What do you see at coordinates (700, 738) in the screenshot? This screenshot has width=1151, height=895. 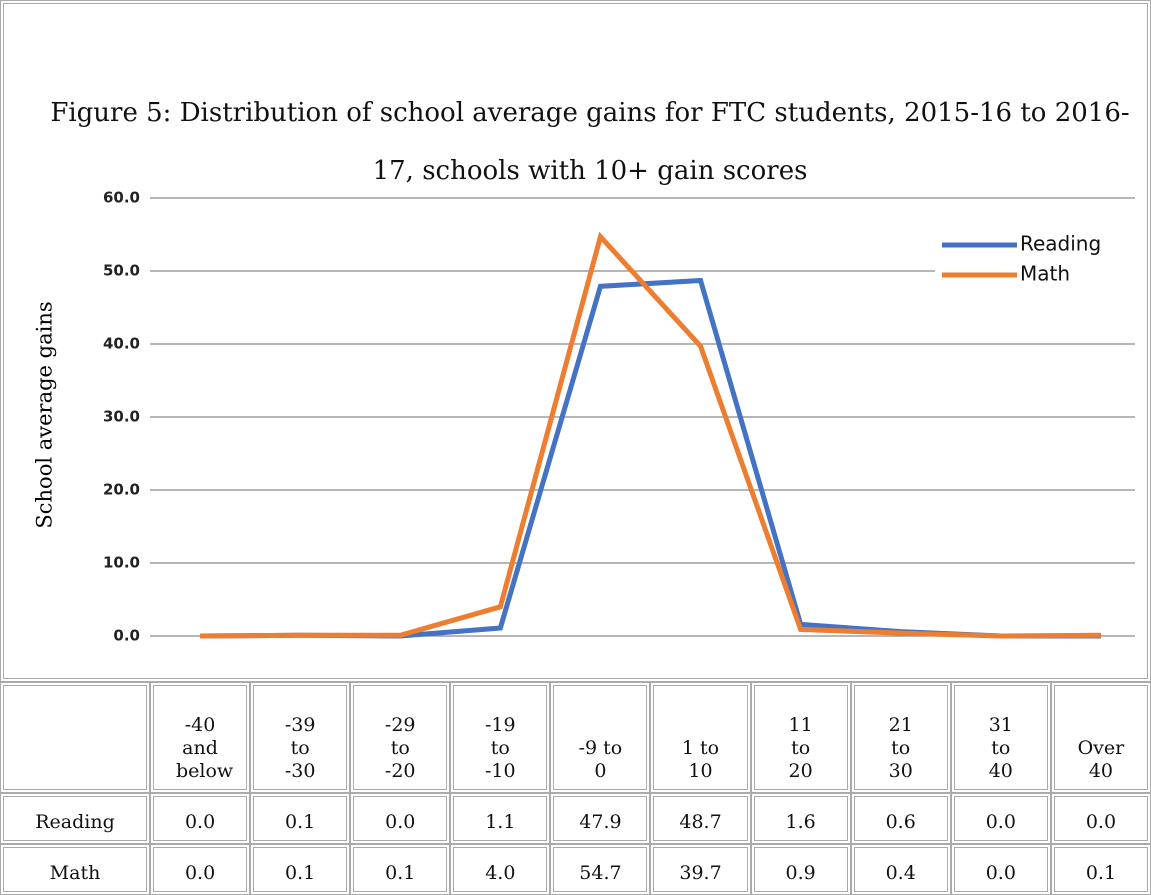 I see `category-header: 1 to 10` at bounding box center [700, 738].